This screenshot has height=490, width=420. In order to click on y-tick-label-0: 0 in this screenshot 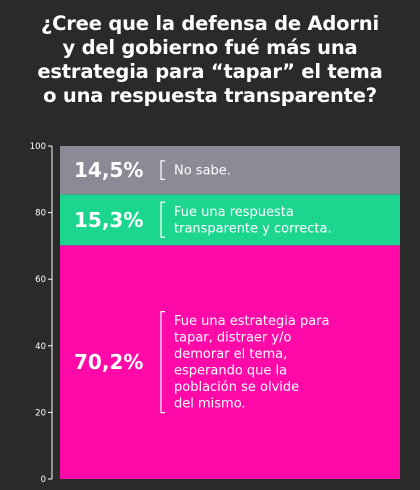, I will do `click(43, 480)`.